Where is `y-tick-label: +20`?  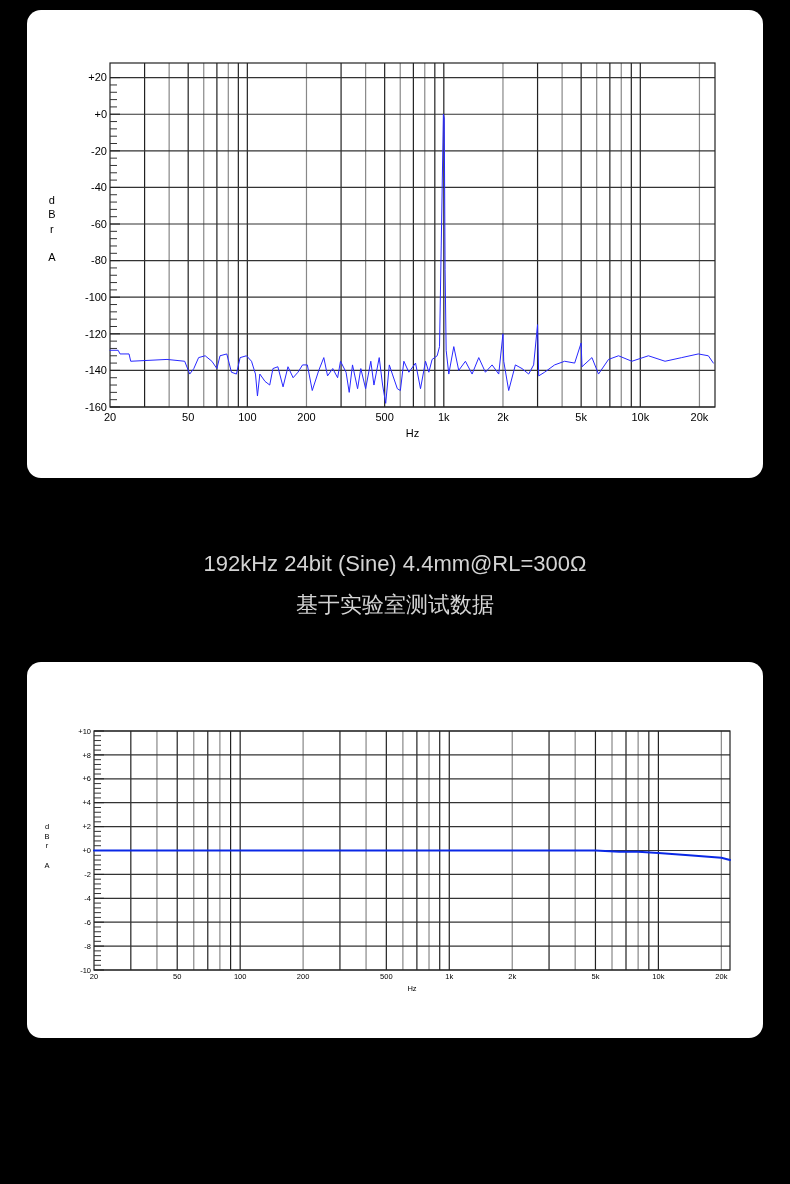 y-tick-label: +20 is located at coordinates (97, 77).